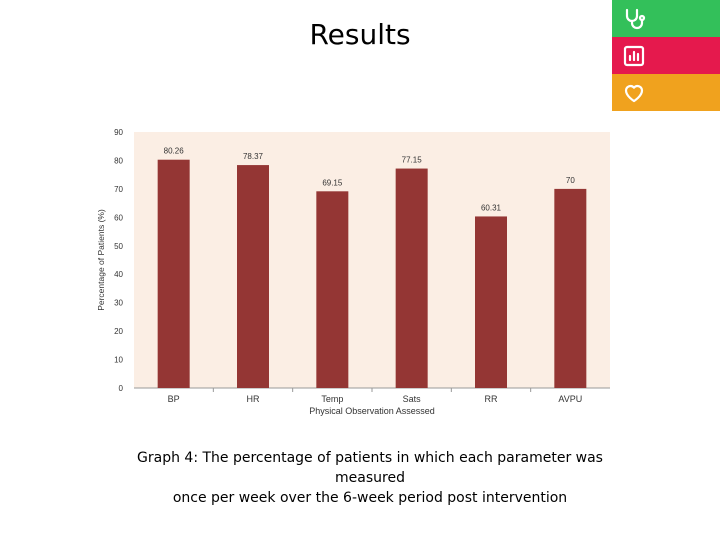 The image size is (720, 540). Describe the element at coordinates (174, 151) in the screenshot. I see `data-label: 80.26` at that location.